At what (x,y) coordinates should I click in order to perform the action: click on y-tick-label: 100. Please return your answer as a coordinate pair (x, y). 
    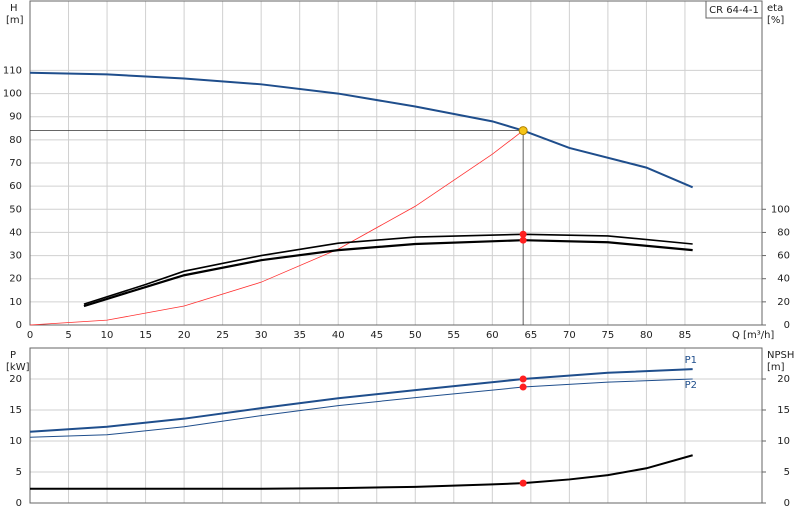
    Looking at the image, I should click on (12, 94).